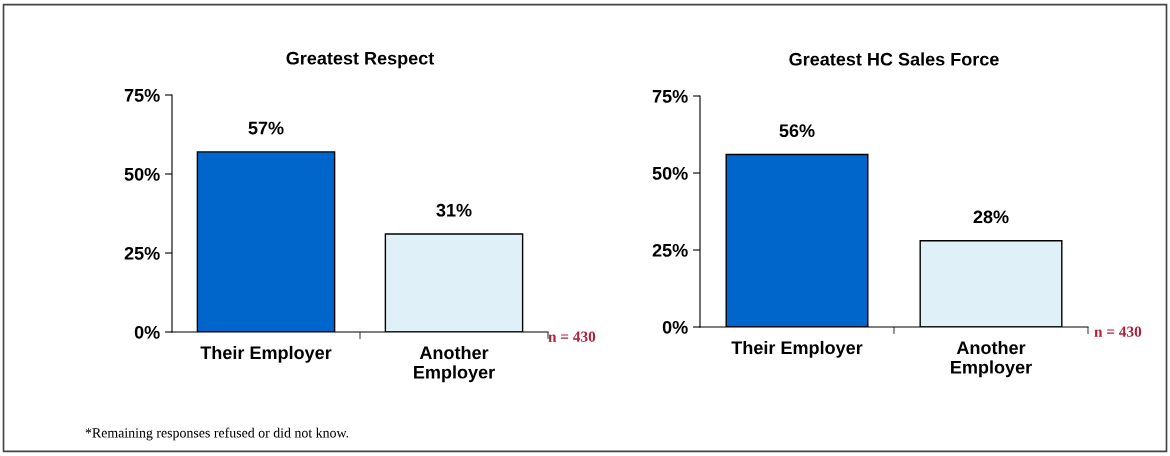 The image size is (1170, 456). What do you see at coordinates (217, 434) in the screenshot?
I see `text: *Remaining responses refused or did not know.` at bounding box center [217, 434].